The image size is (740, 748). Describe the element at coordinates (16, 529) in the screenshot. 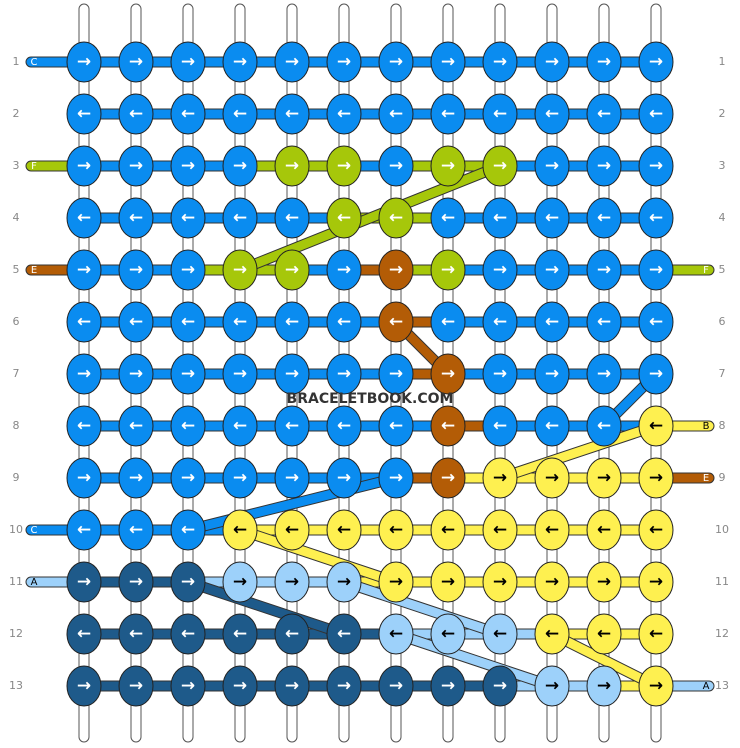

I see `row-number: 10` at that location.